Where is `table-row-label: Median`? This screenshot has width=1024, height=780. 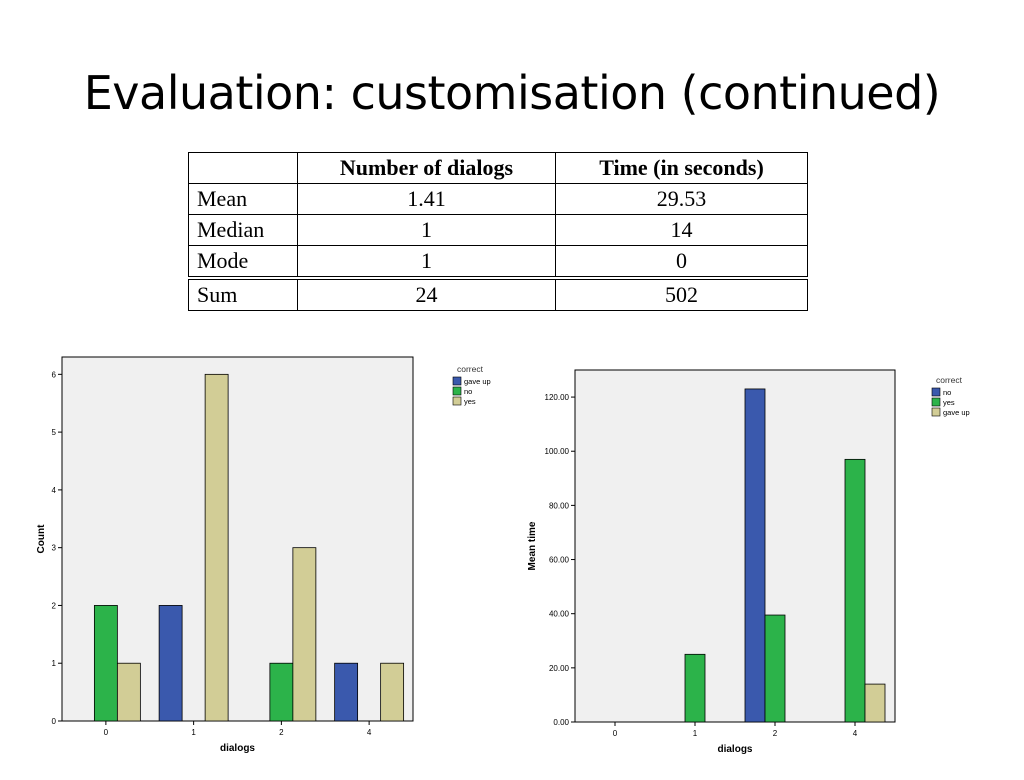
table-row-label: Median is located at coordinates (243, 230).